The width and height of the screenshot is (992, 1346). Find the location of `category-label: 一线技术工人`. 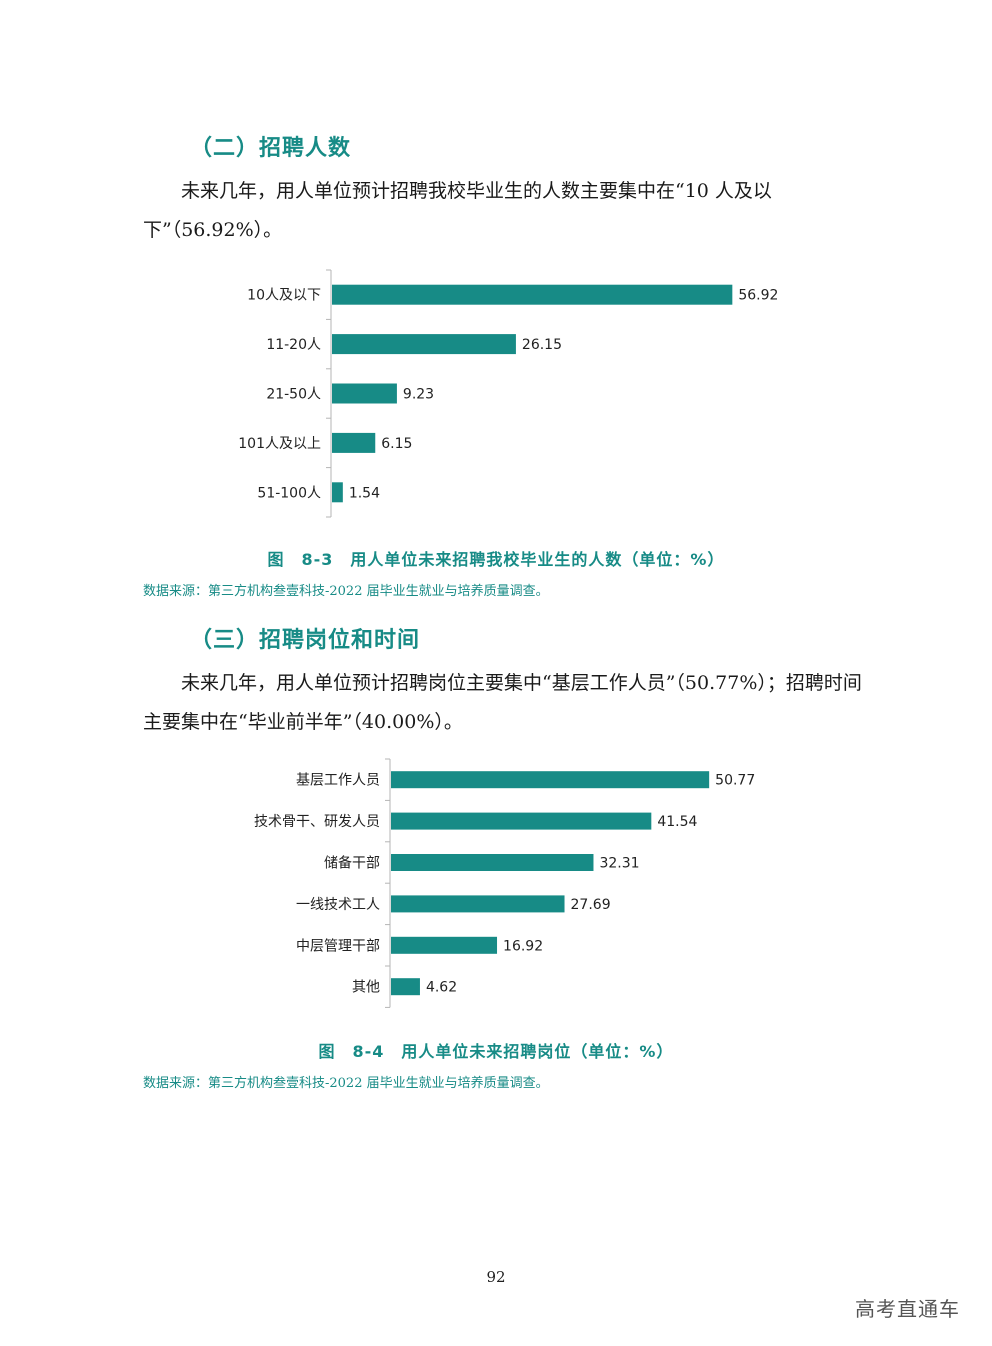

category-label: 一线技术工人 is located at coordinates (338, 905).